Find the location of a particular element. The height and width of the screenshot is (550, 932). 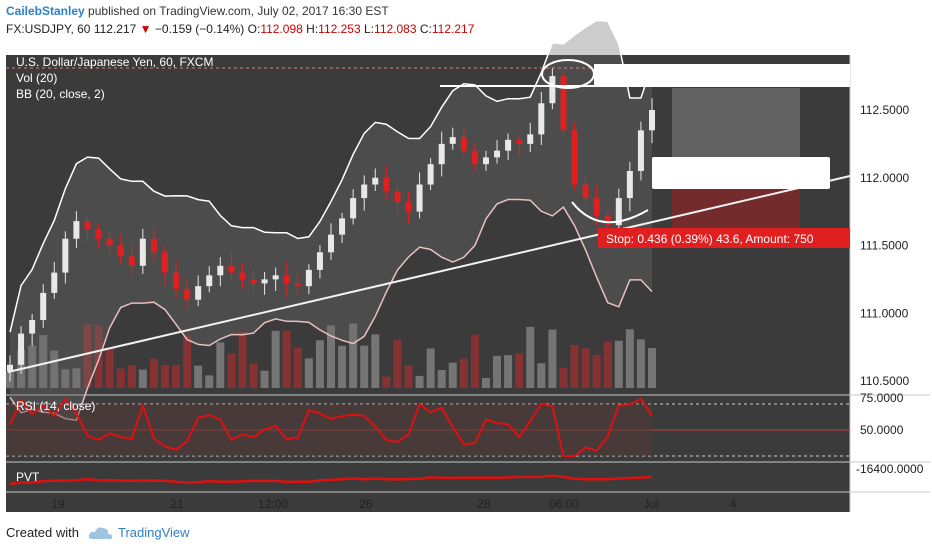

volume-bars is located at coordinates (331, 355).